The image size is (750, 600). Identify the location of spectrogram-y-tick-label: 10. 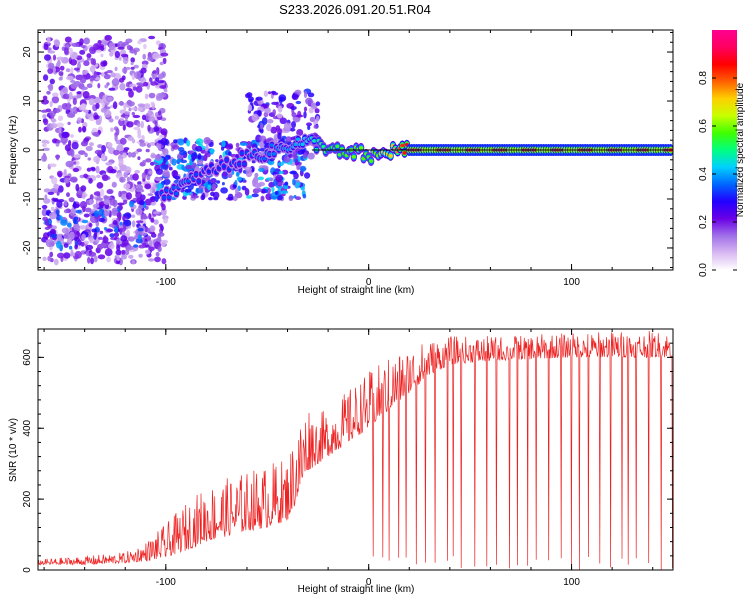
(27, 101).